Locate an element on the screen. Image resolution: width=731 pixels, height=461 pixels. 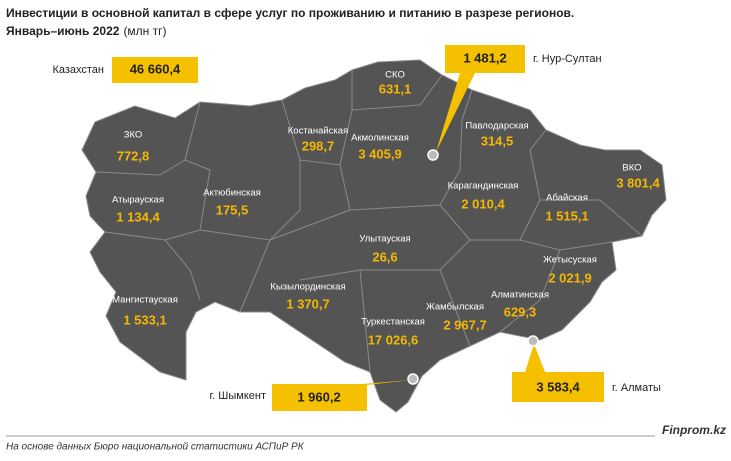
brand: Finprom.kz is located at coordinates (694, 430).